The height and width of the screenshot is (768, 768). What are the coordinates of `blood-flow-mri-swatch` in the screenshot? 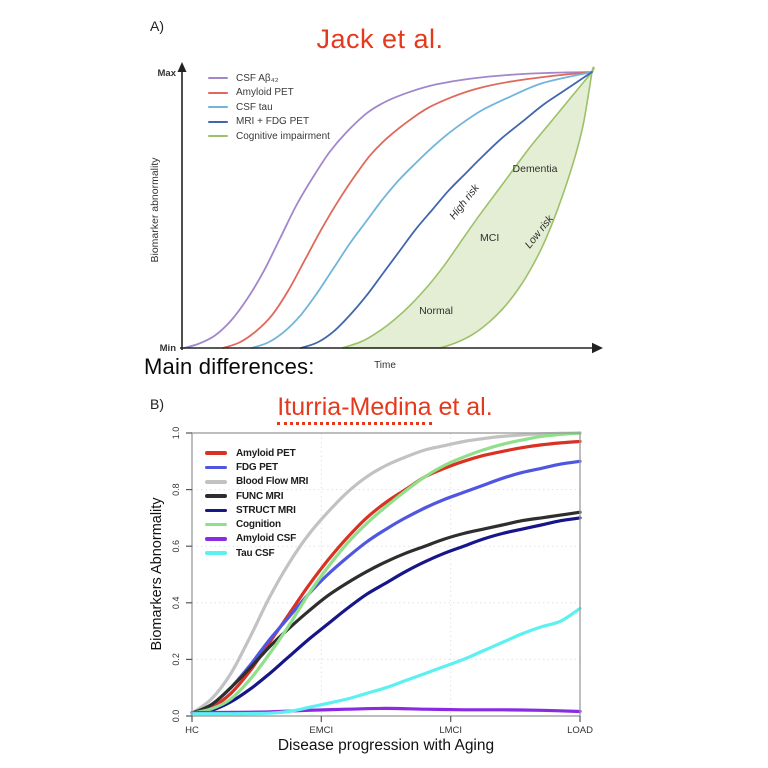 It's located at (216, 481).